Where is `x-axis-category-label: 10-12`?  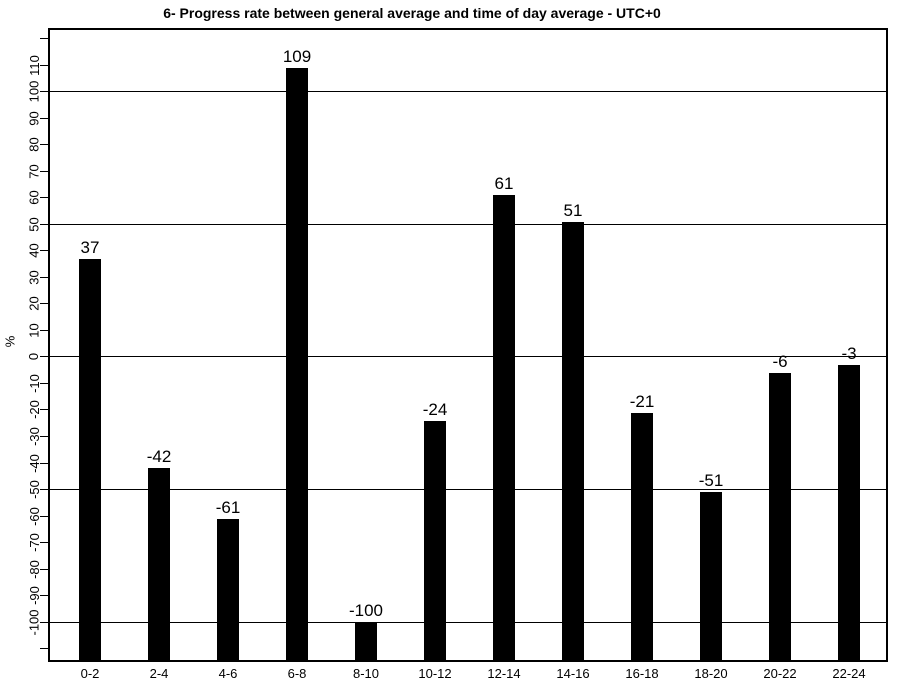 x-axis-category-label: 10-12 is located at coordinates (435, 673).